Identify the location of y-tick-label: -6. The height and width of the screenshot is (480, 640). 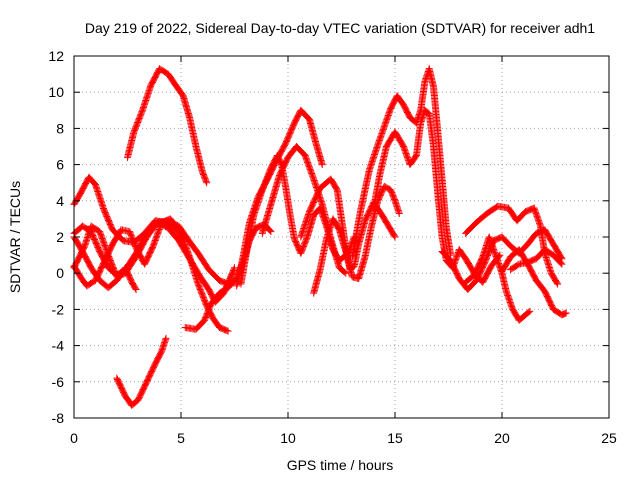
(58, 382).